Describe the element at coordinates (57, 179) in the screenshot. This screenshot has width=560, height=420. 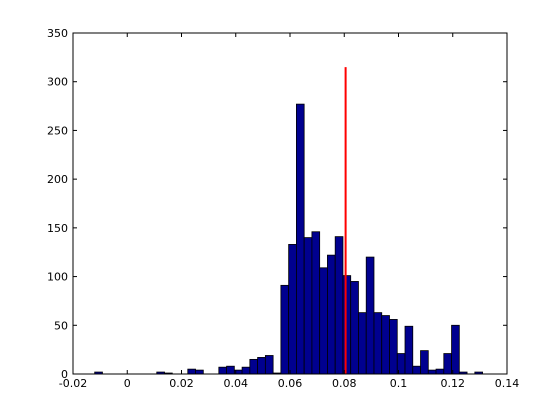
I see `y-tick-label: 200` at that location.